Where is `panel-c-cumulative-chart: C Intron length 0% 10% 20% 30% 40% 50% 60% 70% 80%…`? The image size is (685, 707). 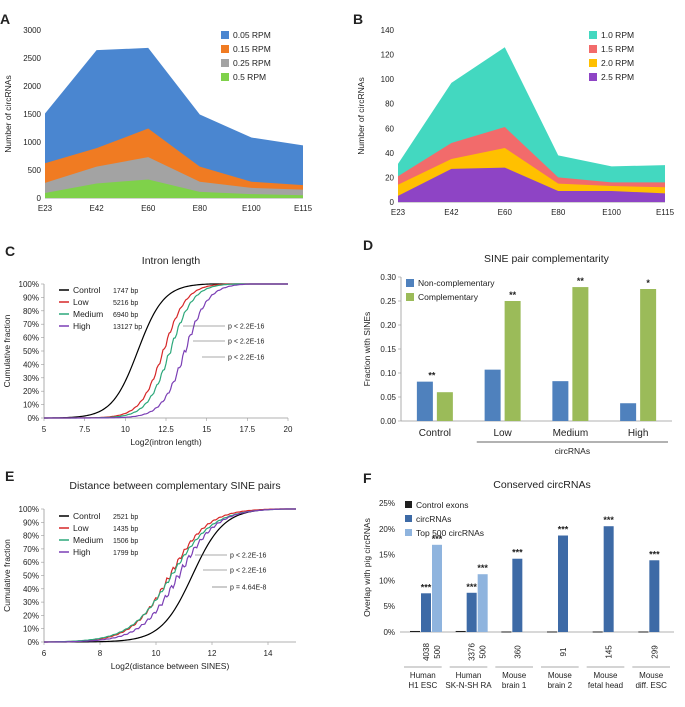
panel-c-cumulative-chart: C Intron length 0% 10% 20% 30% 40% 50% 60% 70% 80%… is located at coordinates (147, 345).